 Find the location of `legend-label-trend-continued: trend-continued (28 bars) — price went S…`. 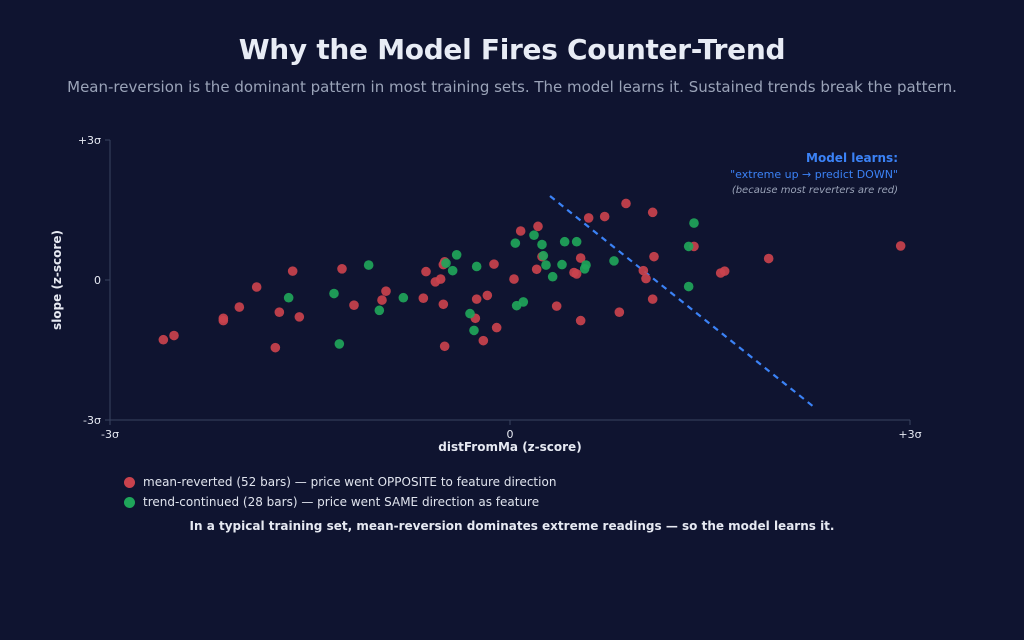

legend-label-trend-continued: trend-continued (28 bars) — price went S… is located at coordinates (341, 502).